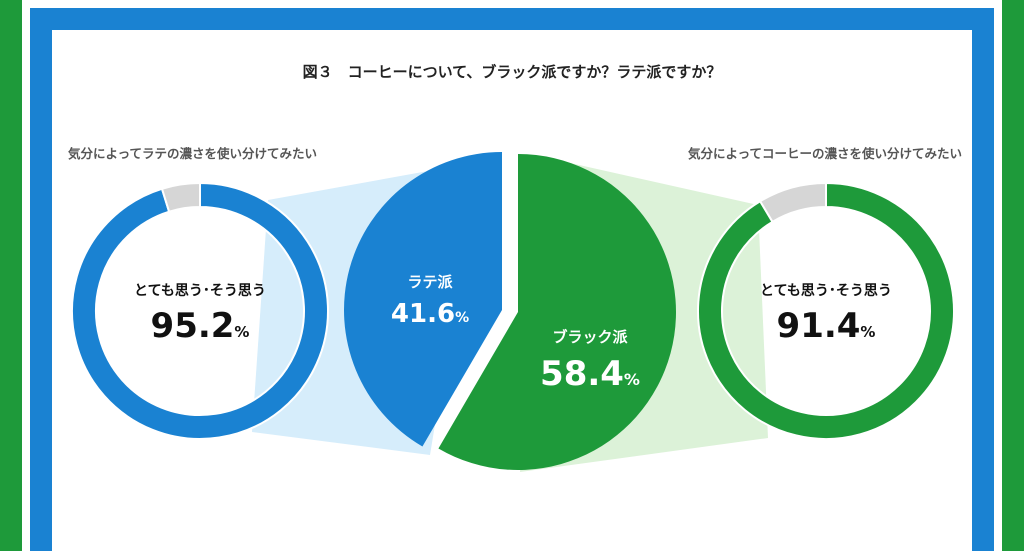  I want to click on latte-slice-name: ラテ派, so click(430, 282).